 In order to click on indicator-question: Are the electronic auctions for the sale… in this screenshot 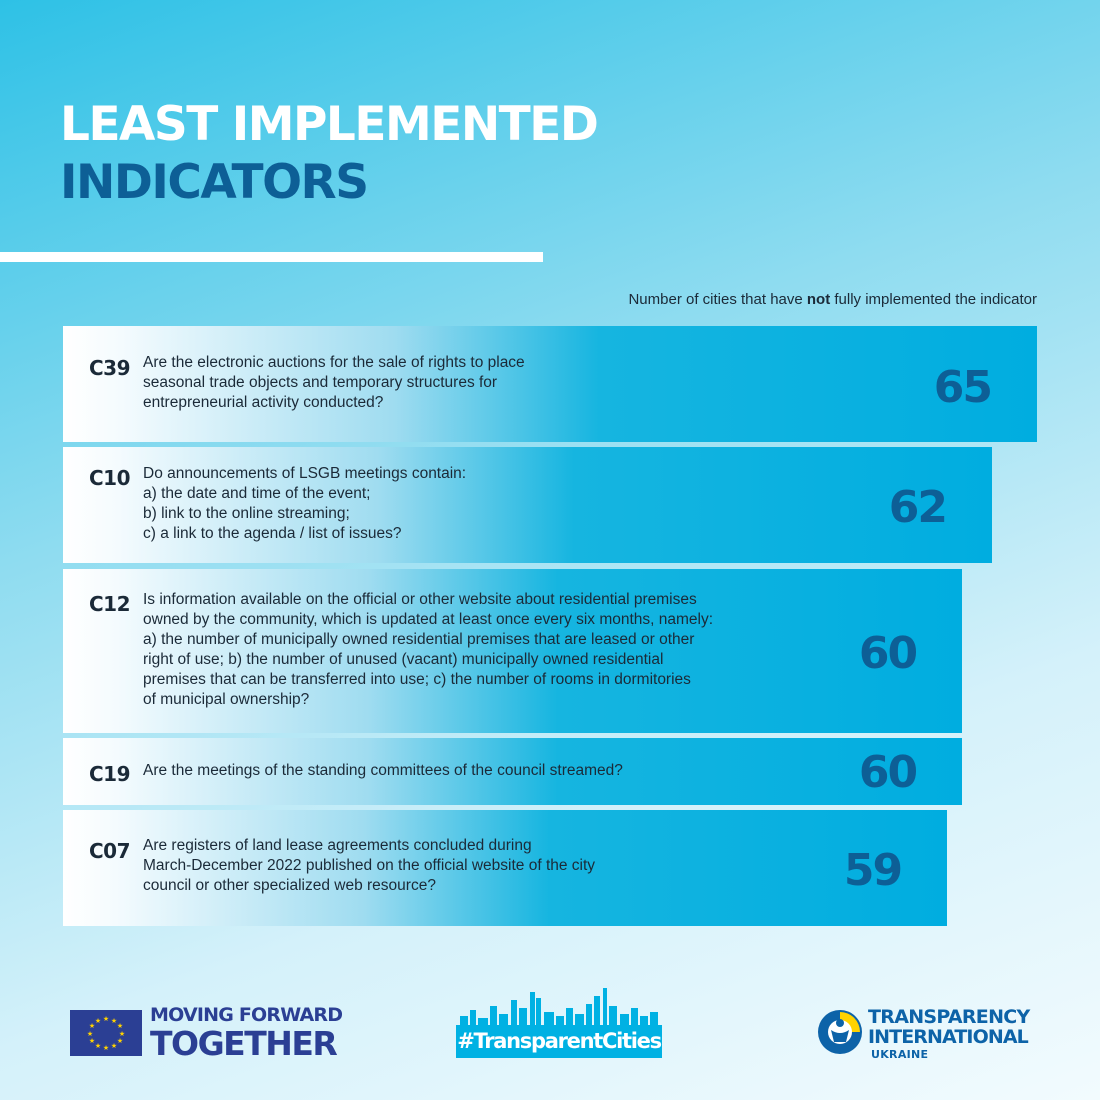, I will do `click(334, 382)`.